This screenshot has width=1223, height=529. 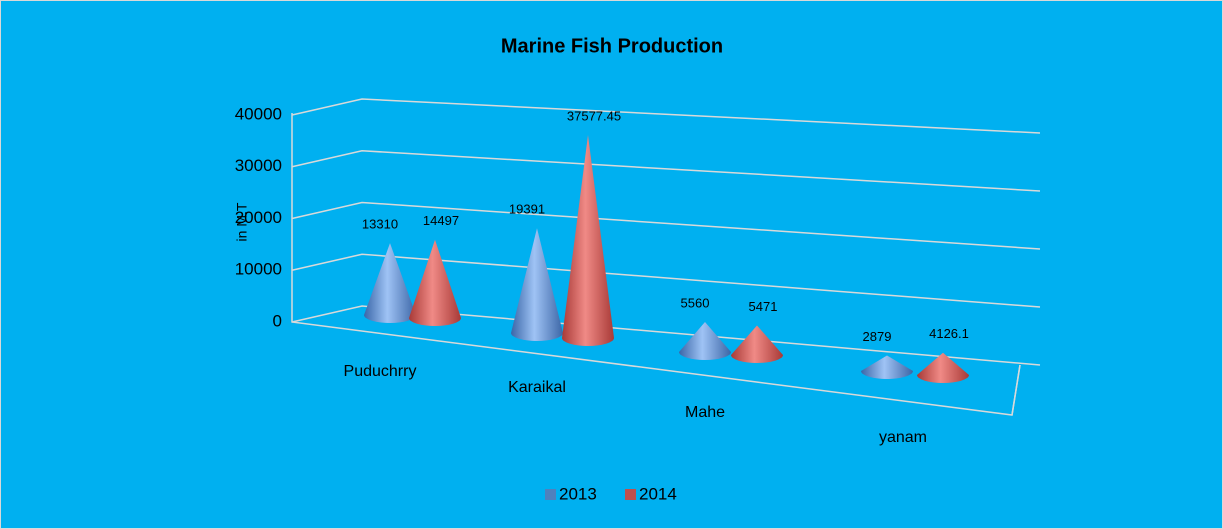 What do you see at coordinates (903, 437) in the screenshot?
I see `x-tick-label: yanam` at bounding box center [903, 437].